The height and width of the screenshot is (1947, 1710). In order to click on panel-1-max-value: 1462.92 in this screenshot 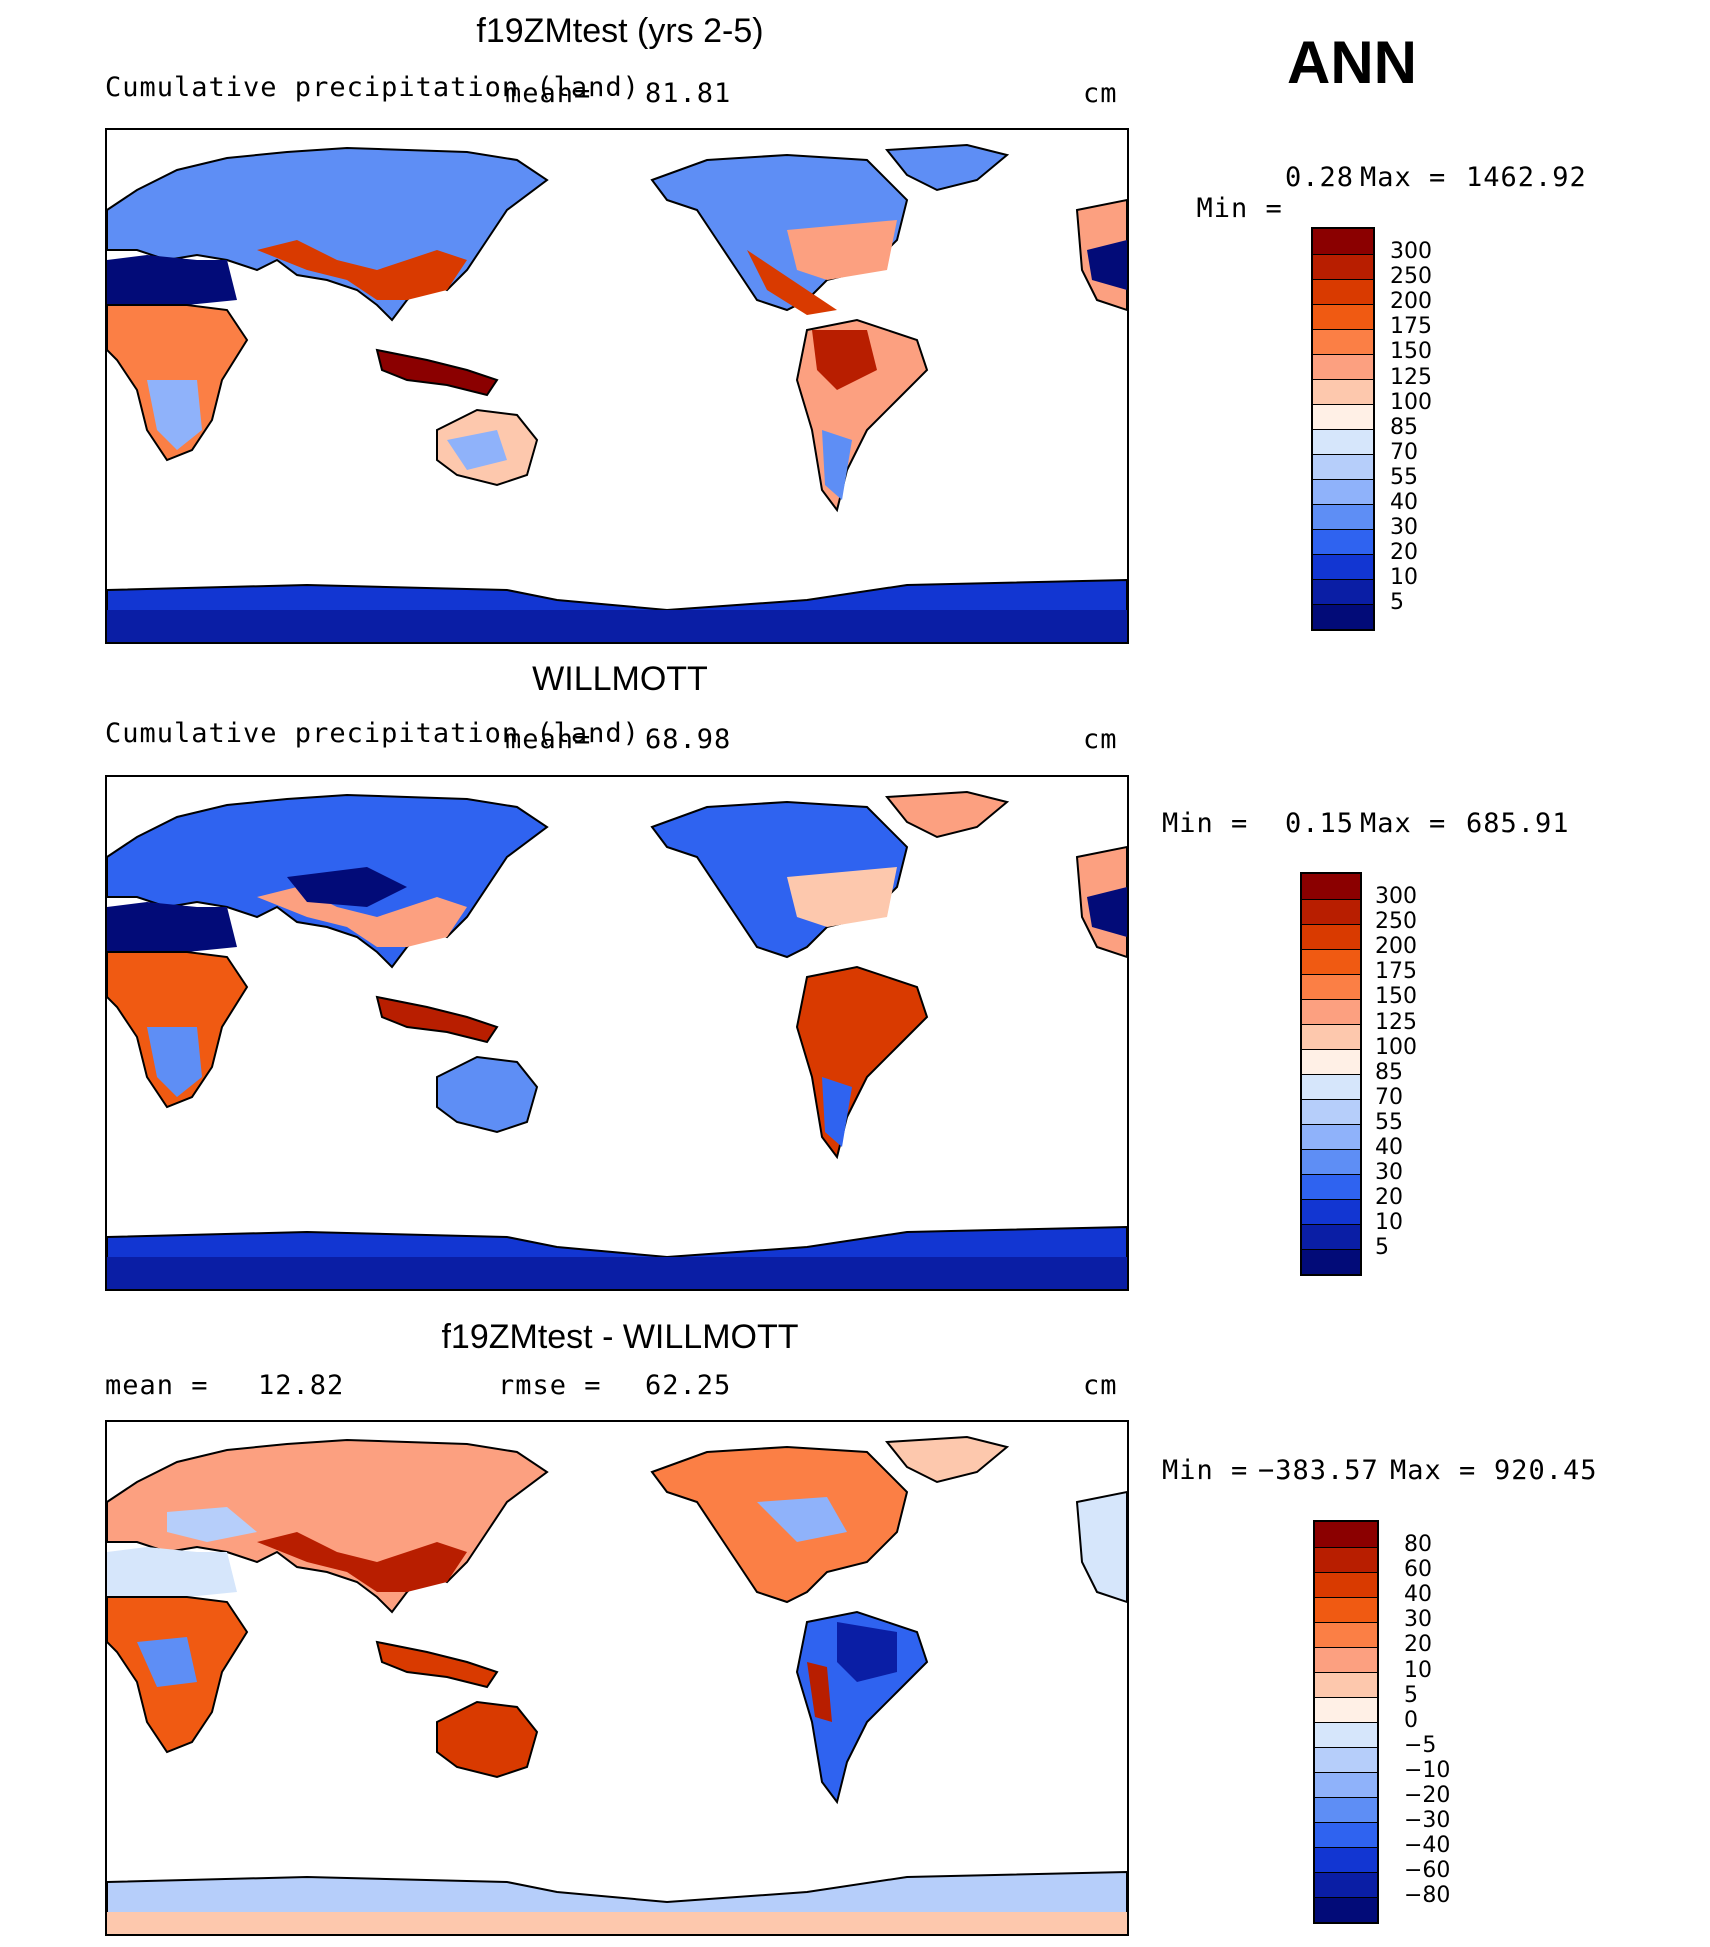, I will do `click(1526, 177)`.